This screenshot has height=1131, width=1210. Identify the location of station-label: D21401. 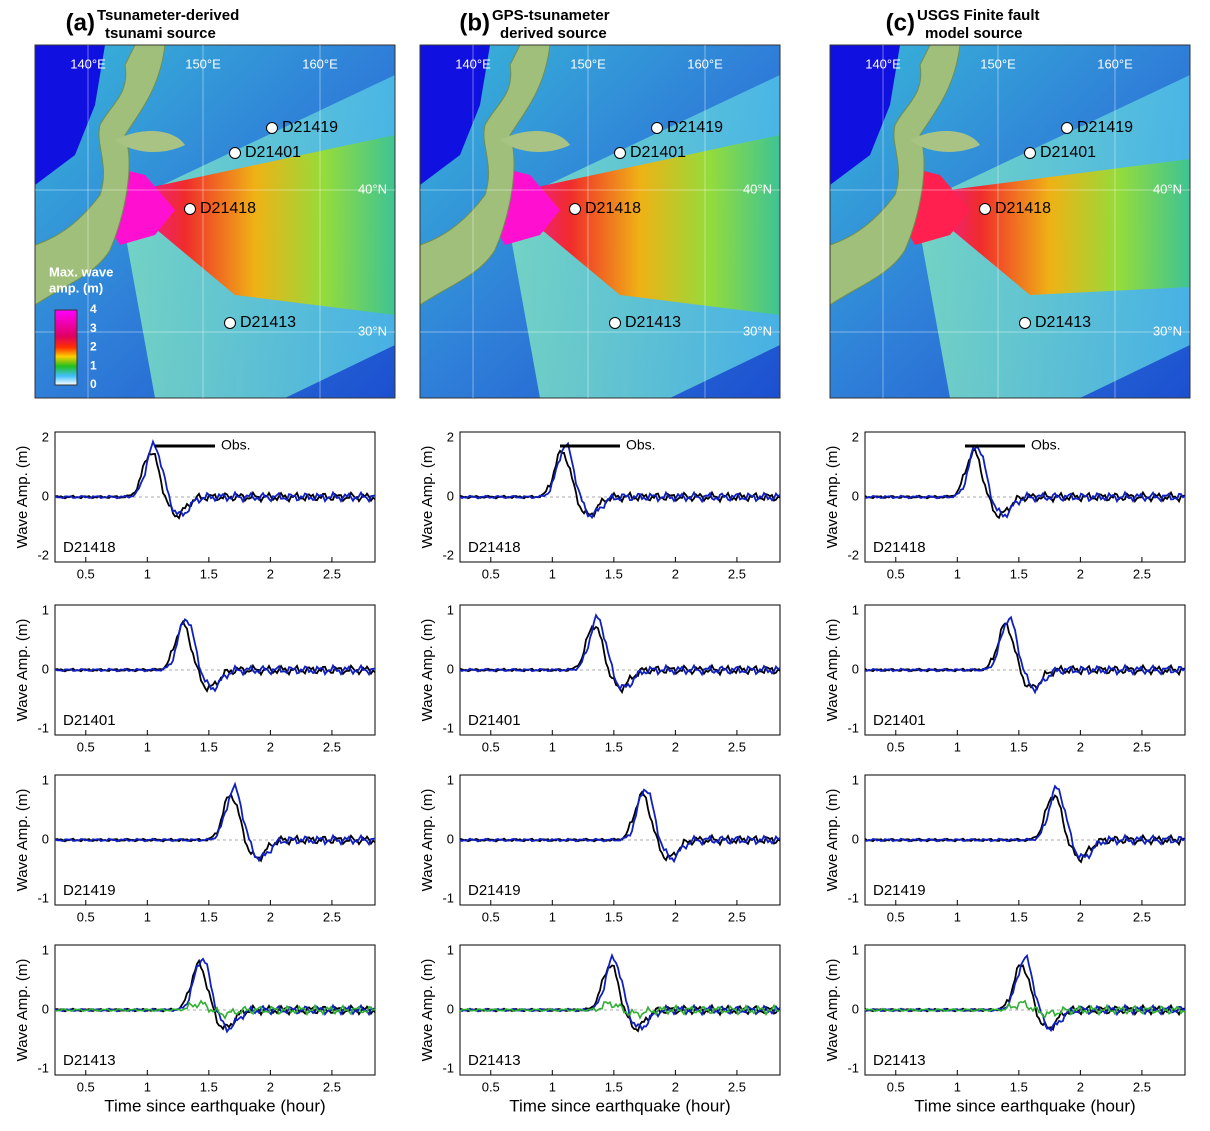
(1068, 152).